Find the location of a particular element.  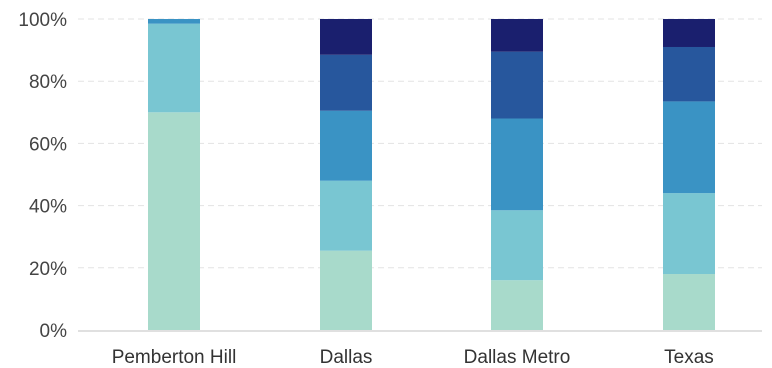

y-tick-label: 0% is located at coordinates (54, 331).